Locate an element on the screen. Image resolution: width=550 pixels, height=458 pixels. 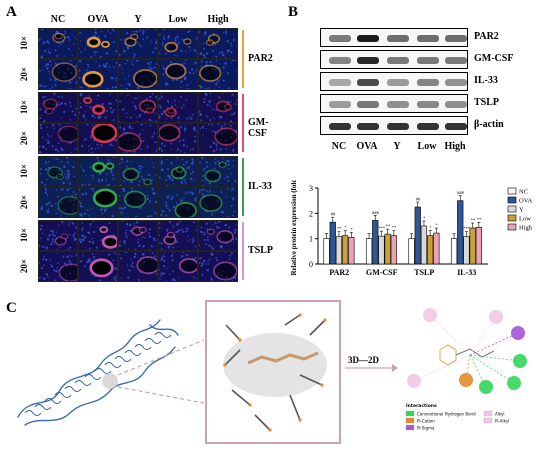
binding-surface is located at coordinates (275, 365).